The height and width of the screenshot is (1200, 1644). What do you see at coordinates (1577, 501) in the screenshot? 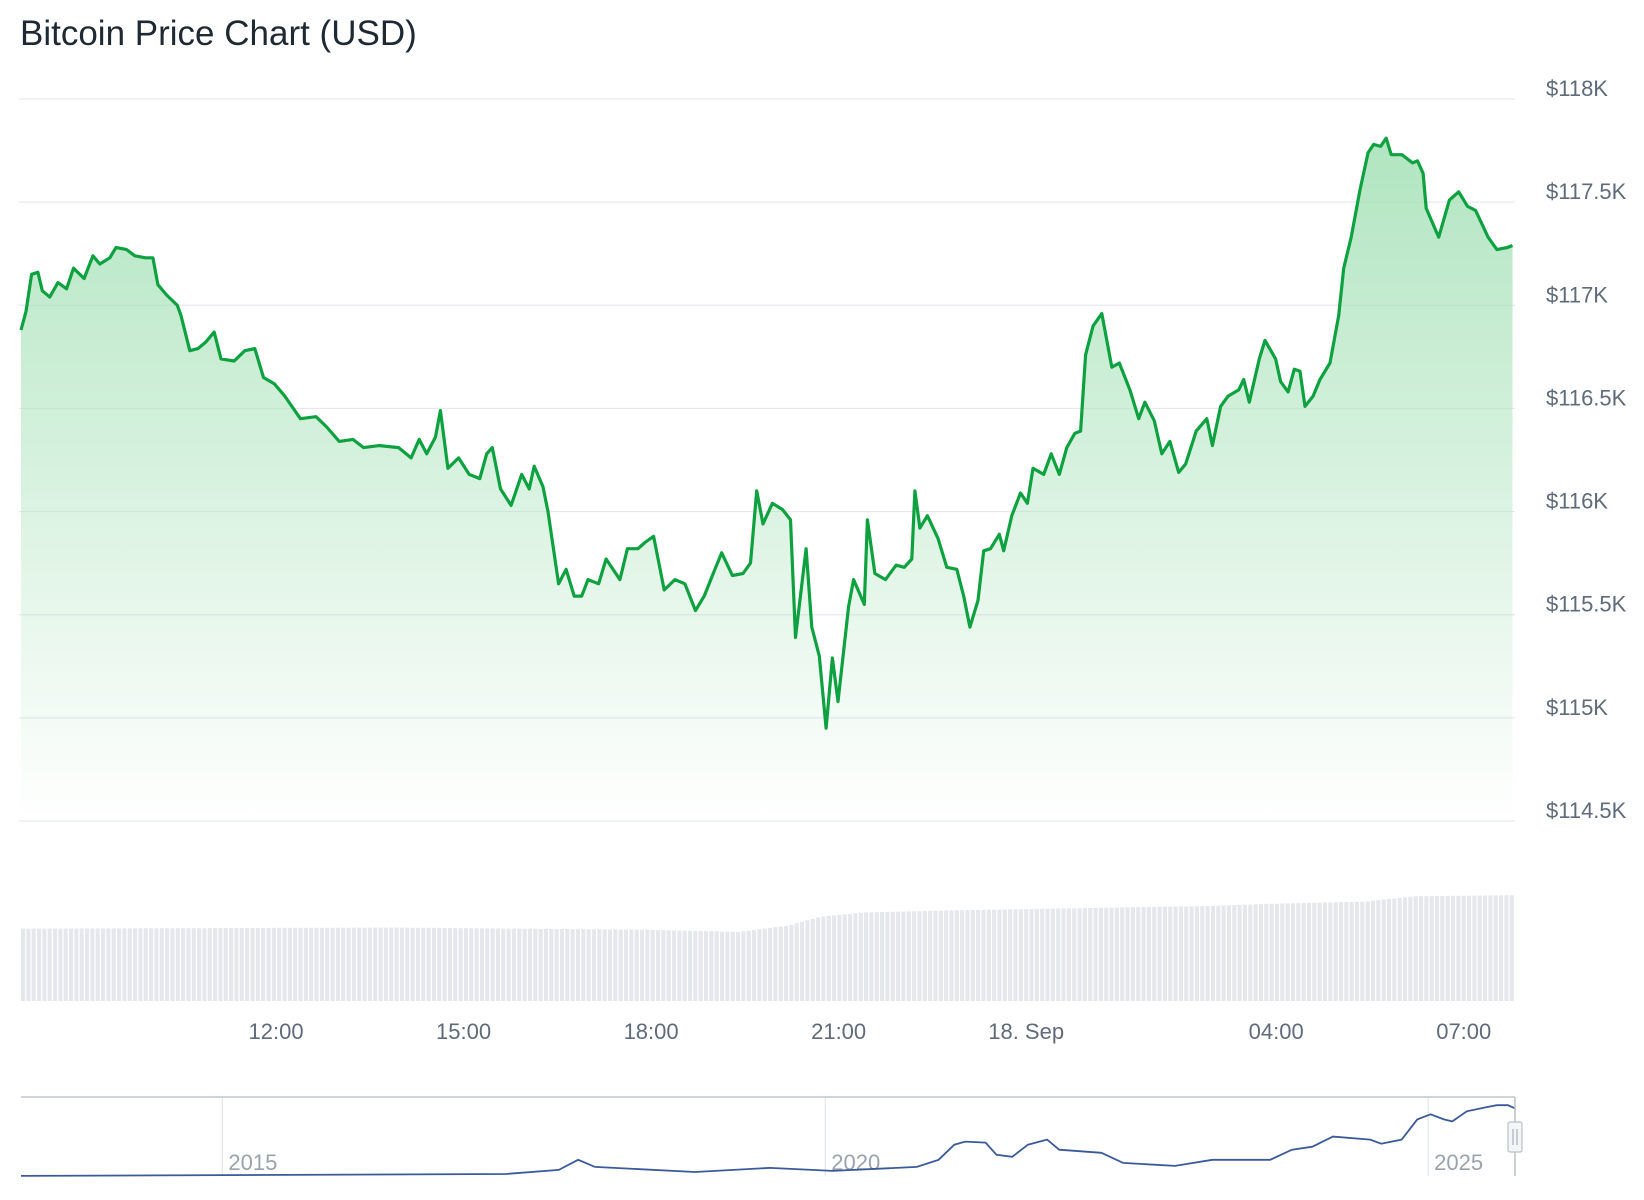
I see `y-tick-label: $116K` at bounding box center [1577, 501].